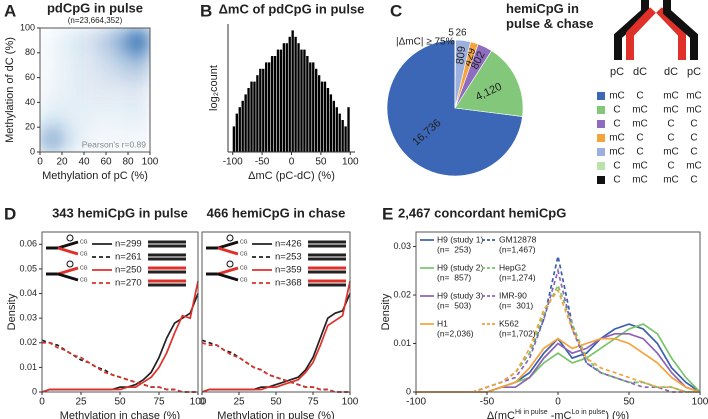  I want to click on x-axis-label-part: -mC, so click(560, 414).